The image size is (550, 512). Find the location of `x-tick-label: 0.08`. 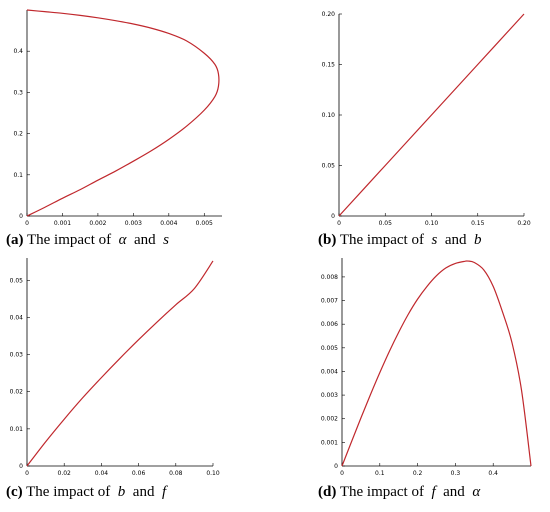

x-tick-label: 0.08 is located at coordinates (176, 473).